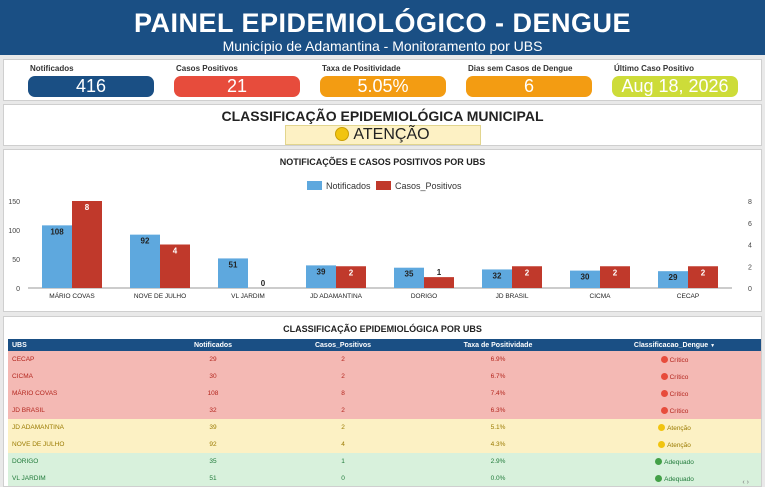  What do you see at coordinates (343, 478) in the screenshot?
I see `cell-positivos: 0` at bounding box center [343, 478].